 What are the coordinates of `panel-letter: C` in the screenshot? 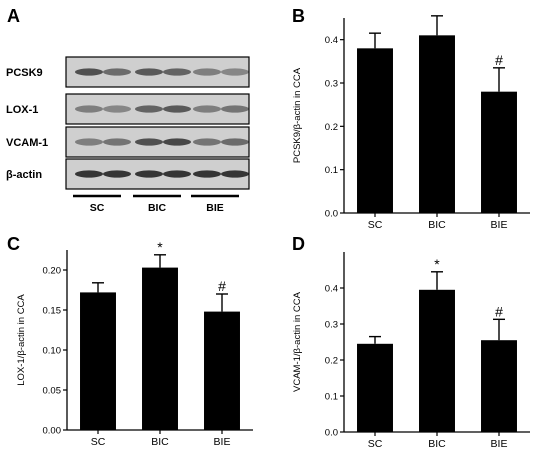 It's located at (13, 244).